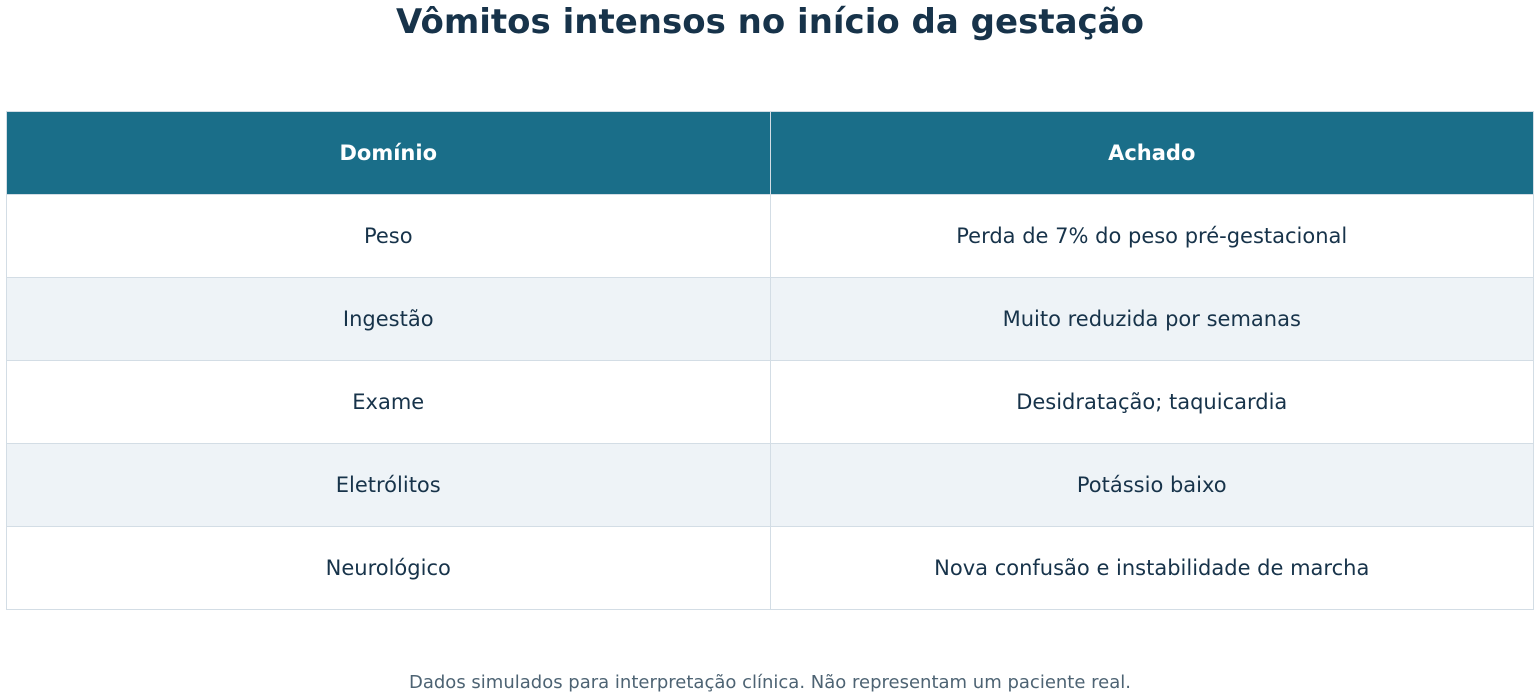  What do you see at coordinates (388, 153) in the screenshot?
I see `header-cell: Domínio` at bounding box center [388, 153].